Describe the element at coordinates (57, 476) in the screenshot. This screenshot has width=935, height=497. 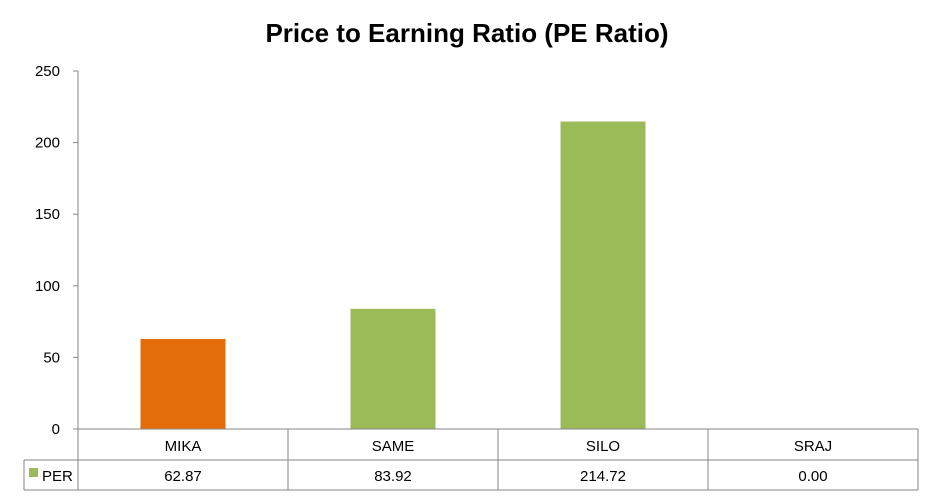
I see `legend-label-per: PER` at that location.